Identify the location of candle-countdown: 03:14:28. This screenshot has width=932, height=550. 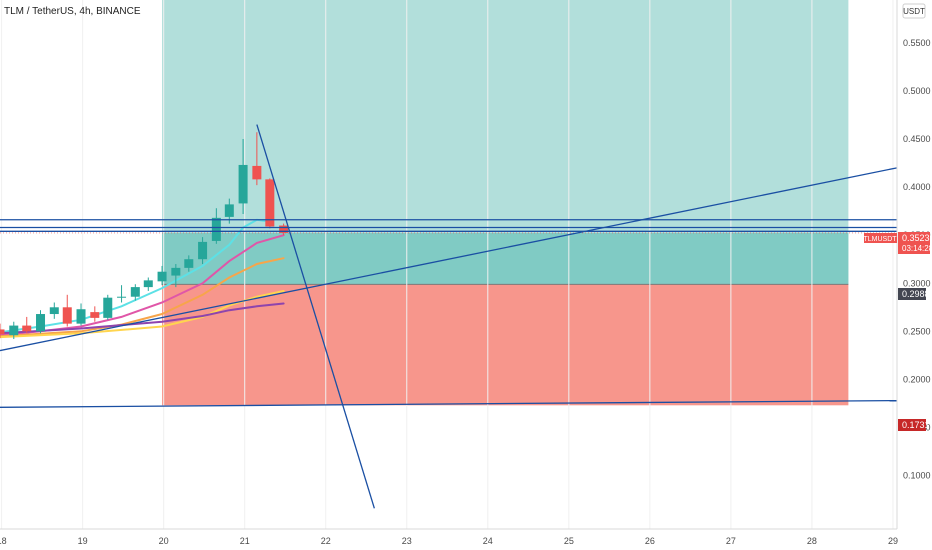
(917, 248).